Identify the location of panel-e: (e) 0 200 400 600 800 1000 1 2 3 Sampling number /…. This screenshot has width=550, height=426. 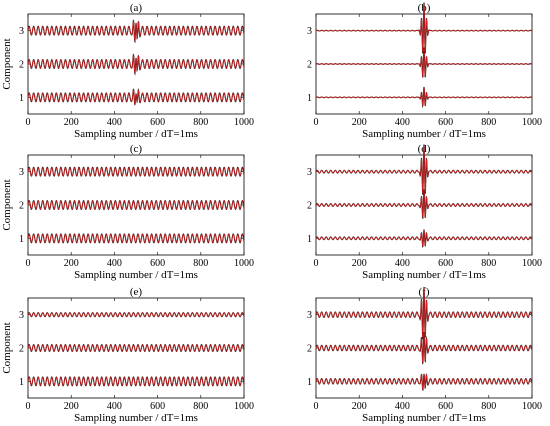
(127, 355).